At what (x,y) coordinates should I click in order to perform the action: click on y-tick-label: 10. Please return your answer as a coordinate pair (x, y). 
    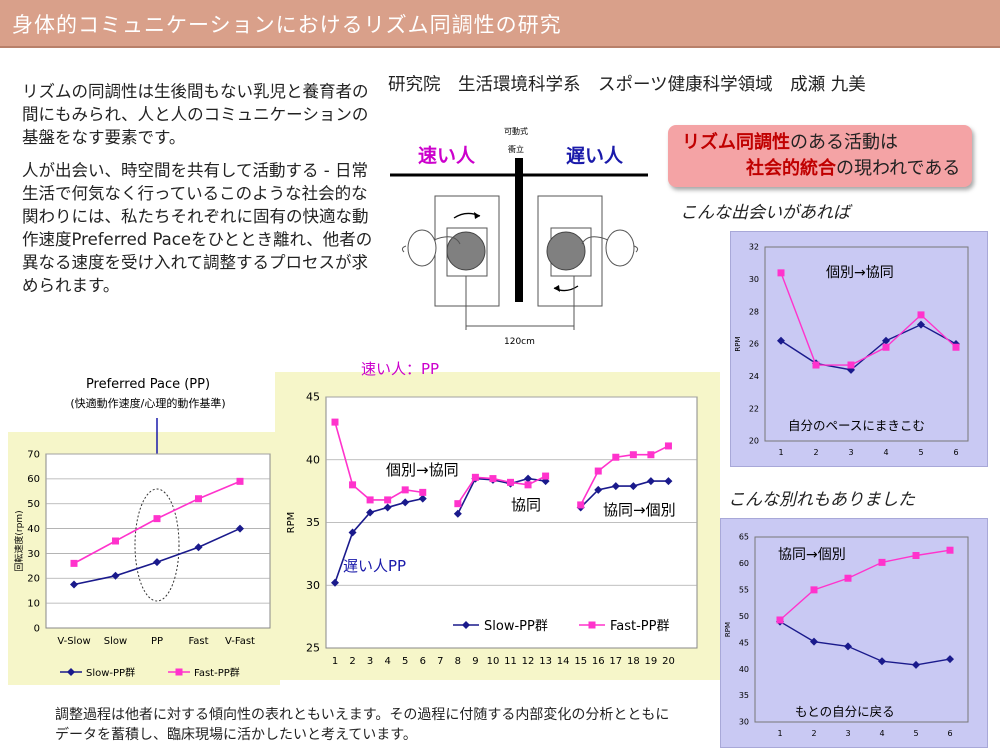
    Looking at the image, I should click on (33, 603).